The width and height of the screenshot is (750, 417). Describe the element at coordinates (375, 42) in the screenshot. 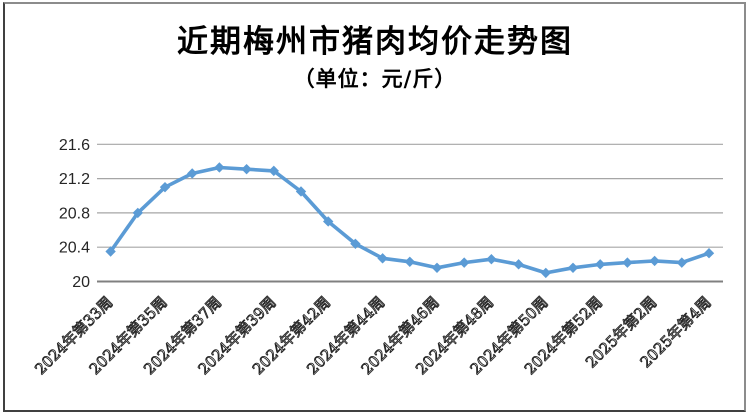

I see `chart-title: 近期梅州市猪肉均价走势图` at that location.